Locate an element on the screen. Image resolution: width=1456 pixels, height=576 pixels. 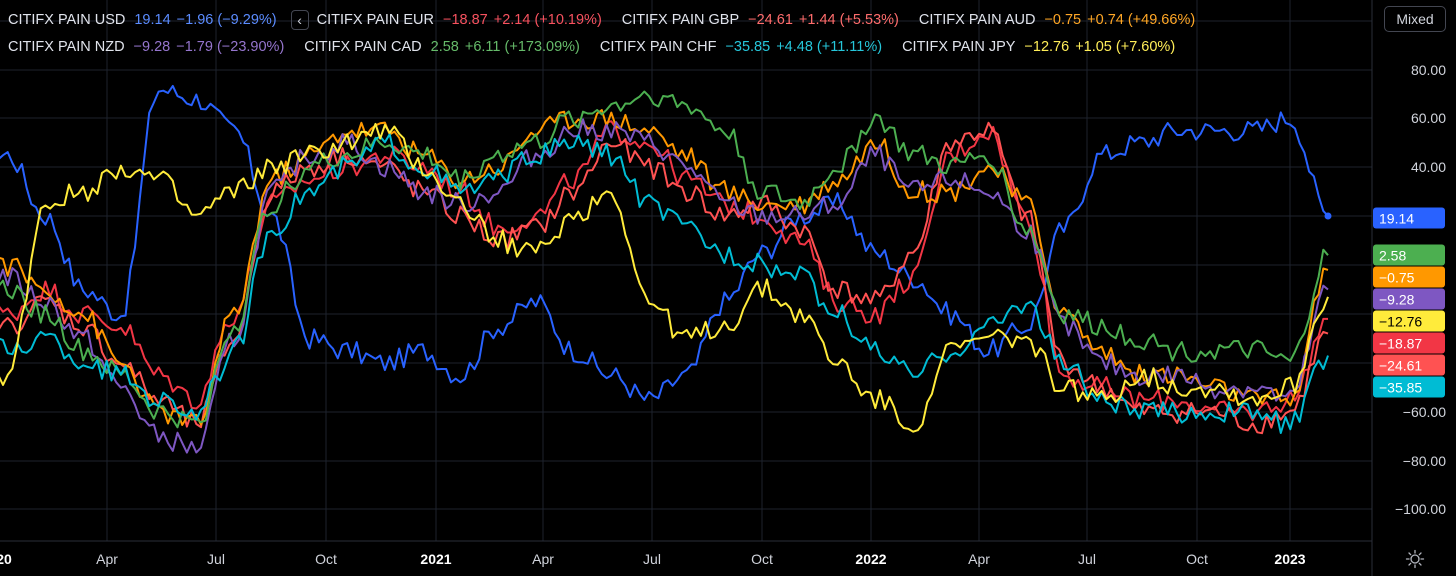
legend-change: +0.74 (+49.66%) is located at coordinates (1141, 20).